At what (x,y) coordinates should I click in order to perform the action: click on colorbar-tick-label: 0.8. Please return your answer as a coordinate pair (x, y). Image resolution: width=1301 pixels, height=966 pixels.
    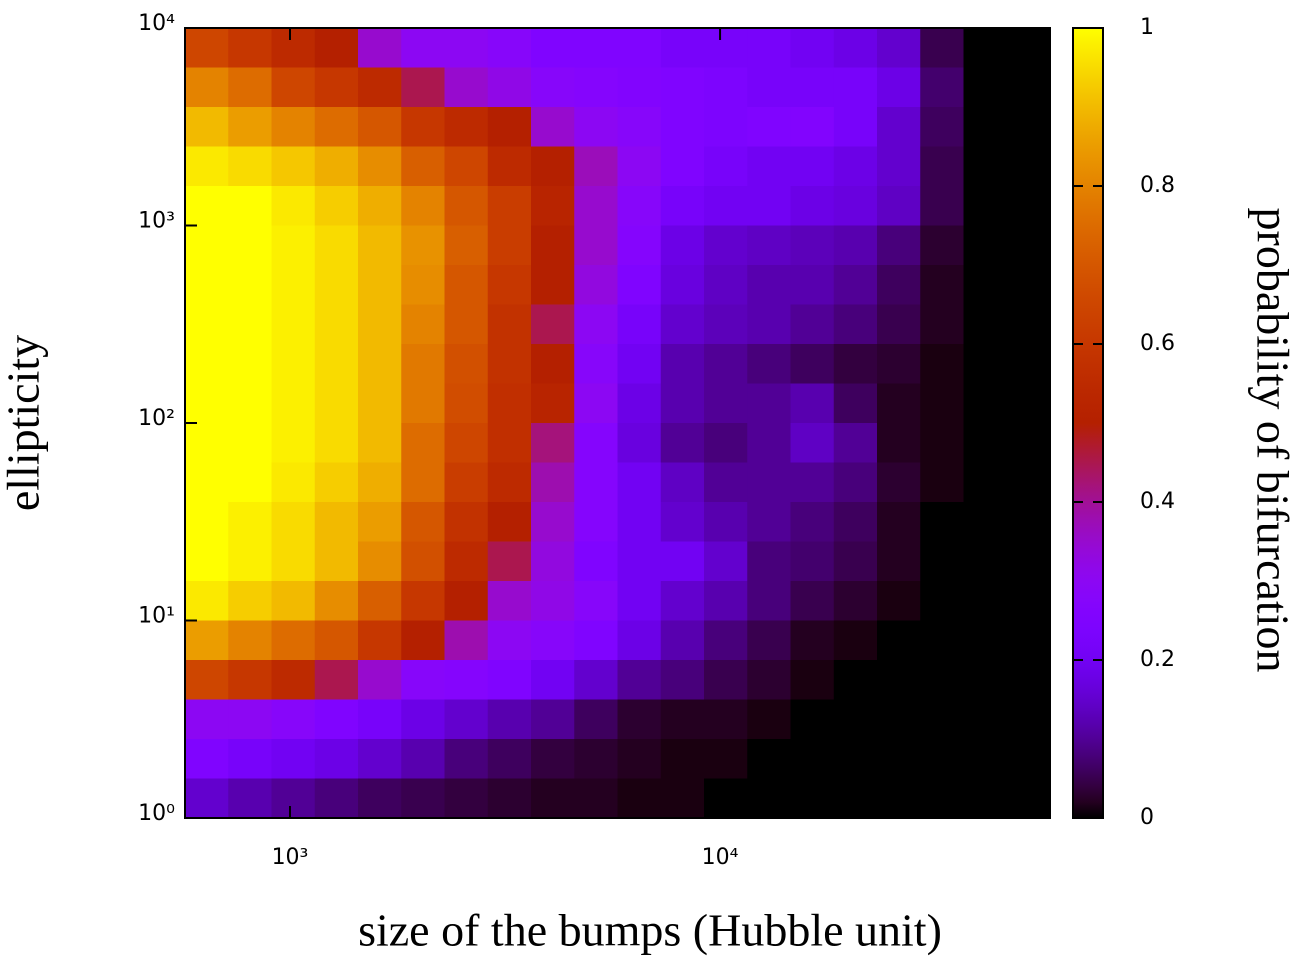
    Looking at the image, I should click on (1157, 185).